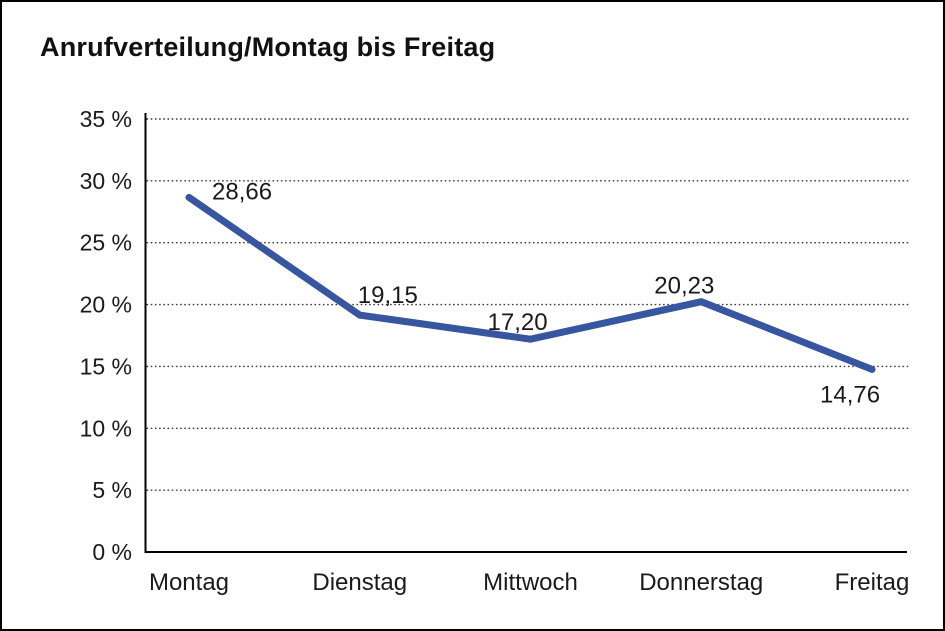 The height and width of the screenshot is (631, 945). Describe the element at coordinates (388, 295) in the screenshot. I see `data-point-label-dienstag: 19,15` at that location.